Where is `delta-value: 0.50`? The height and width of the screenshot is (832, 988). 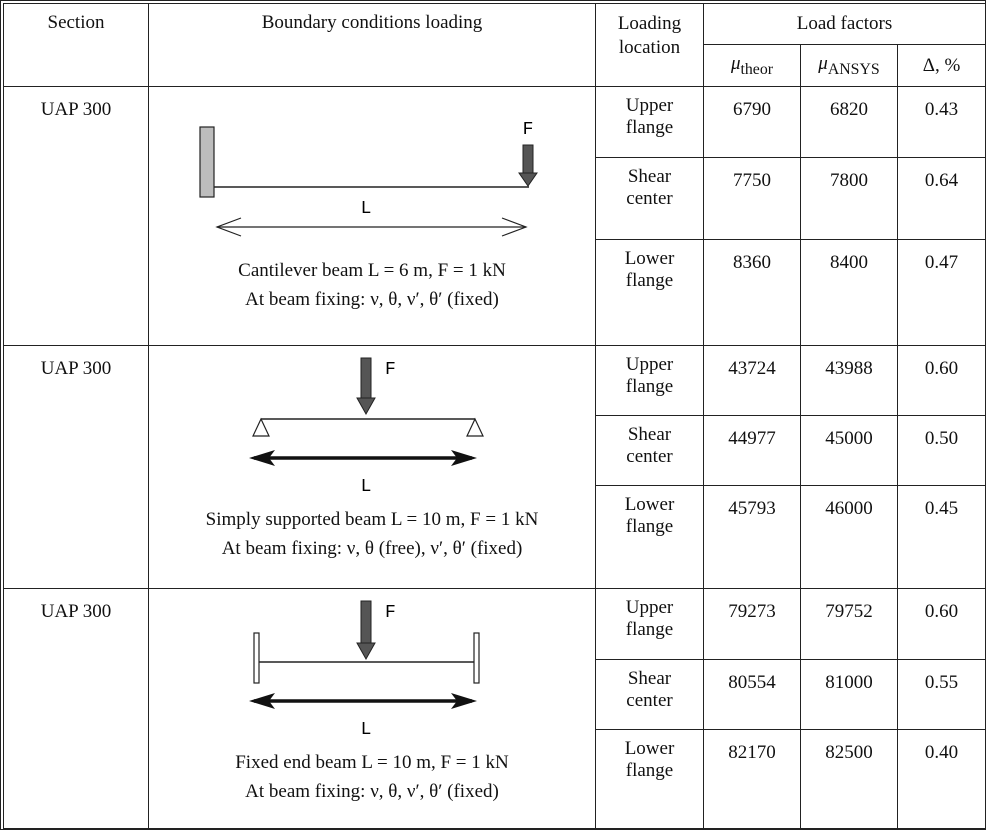
delta-value: 0.50 is located at coordinates (941, 450).